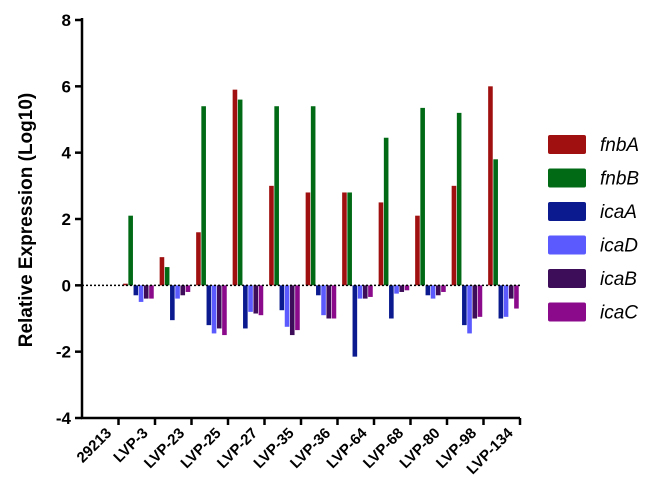  I want to click on y-tick-label: -2, so click(63, 352).